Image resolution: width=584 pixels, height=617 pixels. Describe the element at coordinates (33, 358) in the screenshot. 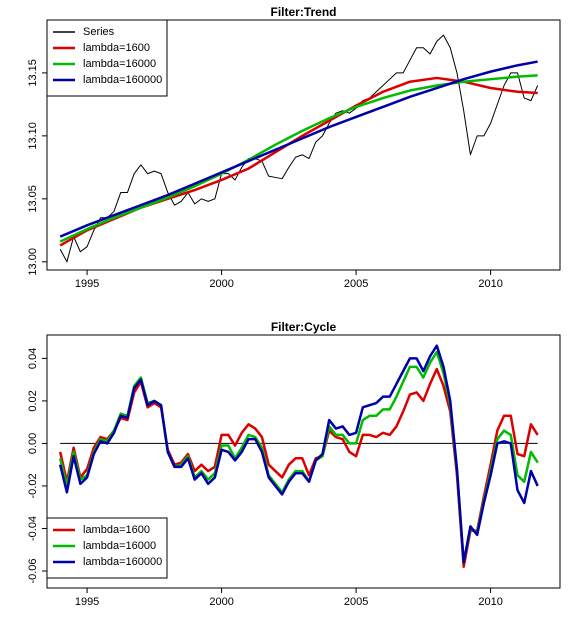

I see `y-tick-label: 0.04` at that location.